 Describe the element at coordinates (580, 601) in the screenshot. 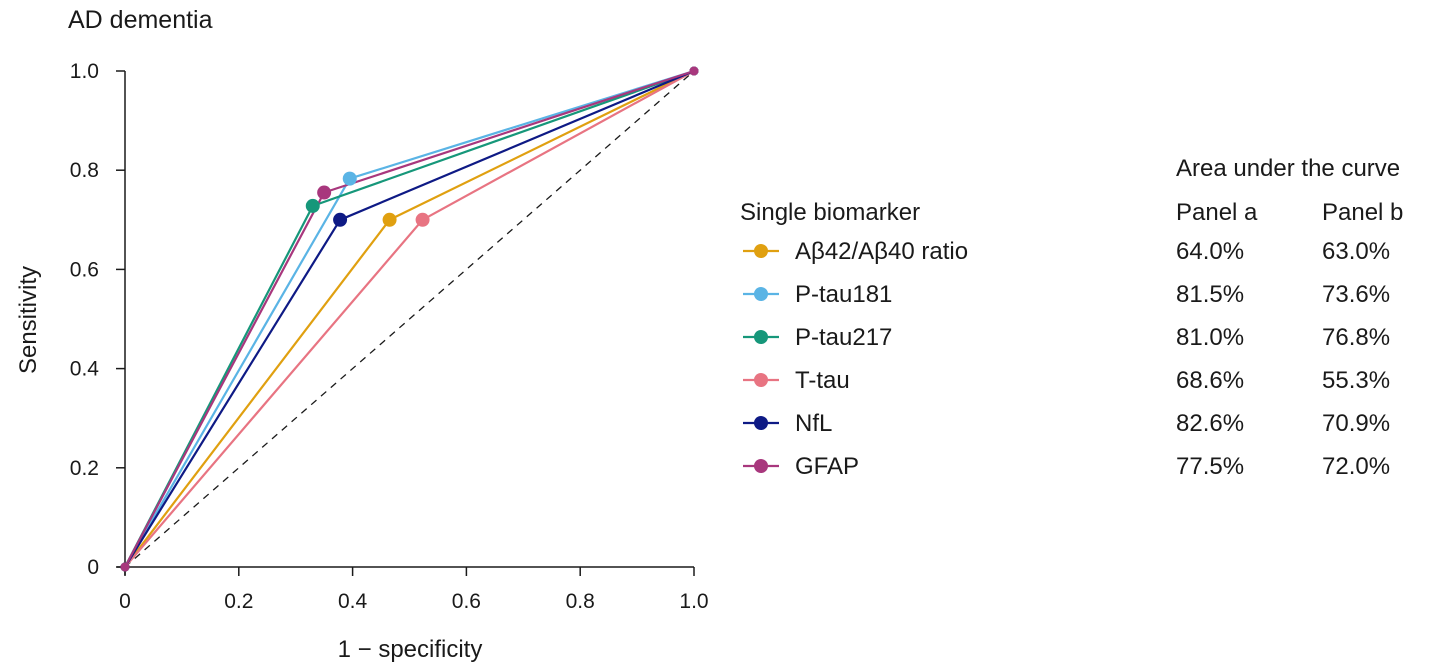

I see `x-tick-label: 0.8` at that location.